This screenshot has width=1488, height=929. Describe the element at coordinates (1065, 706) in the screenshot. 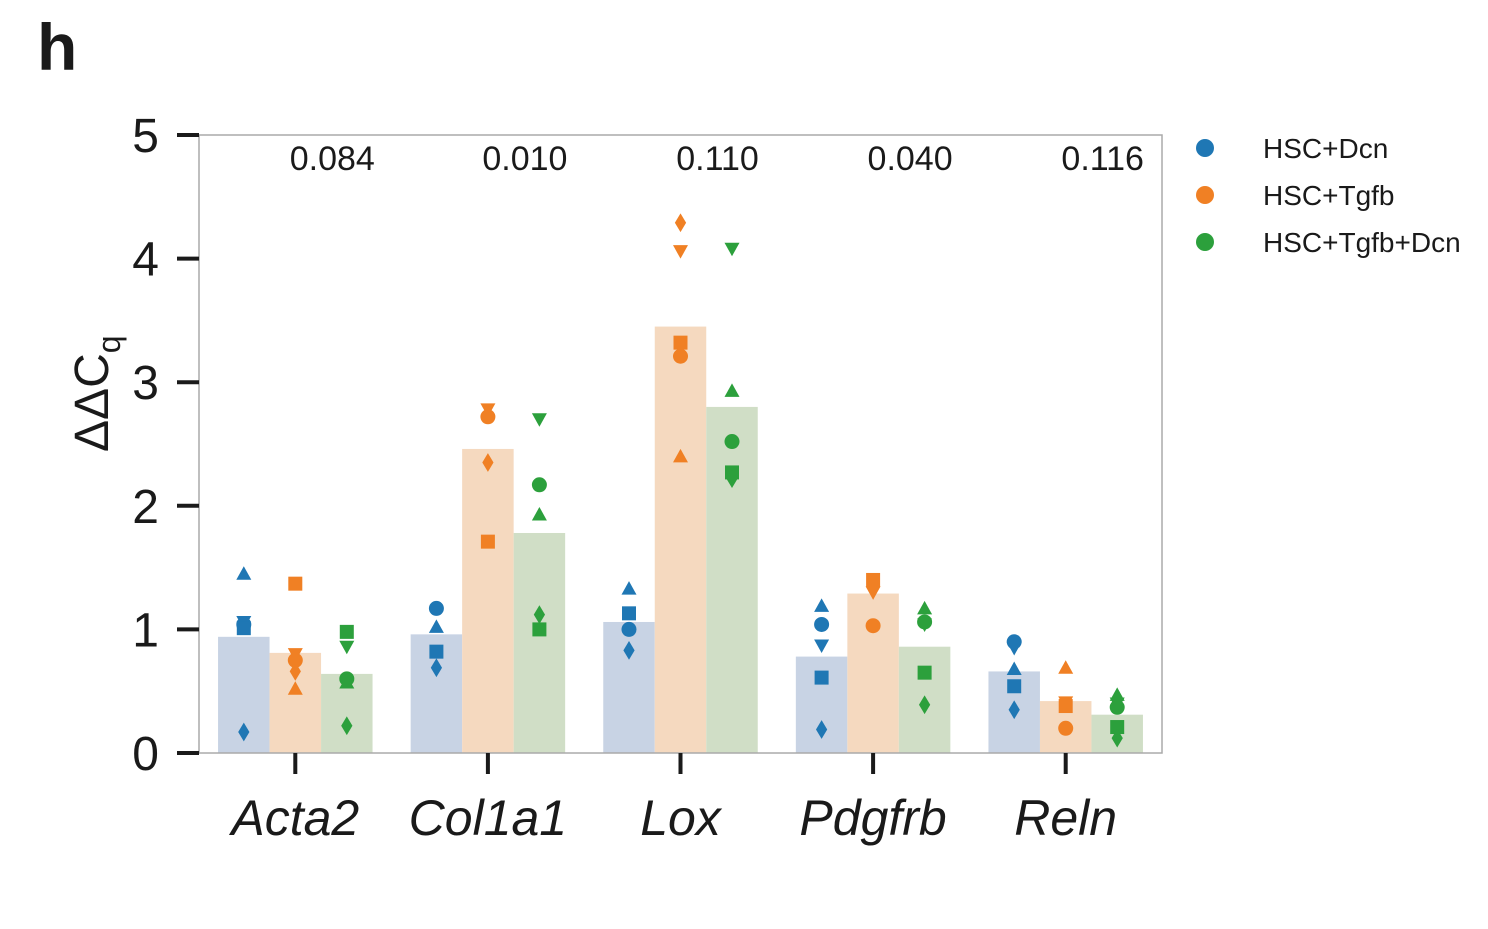

I see `point-square-reln-hsc-tgfb` at that location.